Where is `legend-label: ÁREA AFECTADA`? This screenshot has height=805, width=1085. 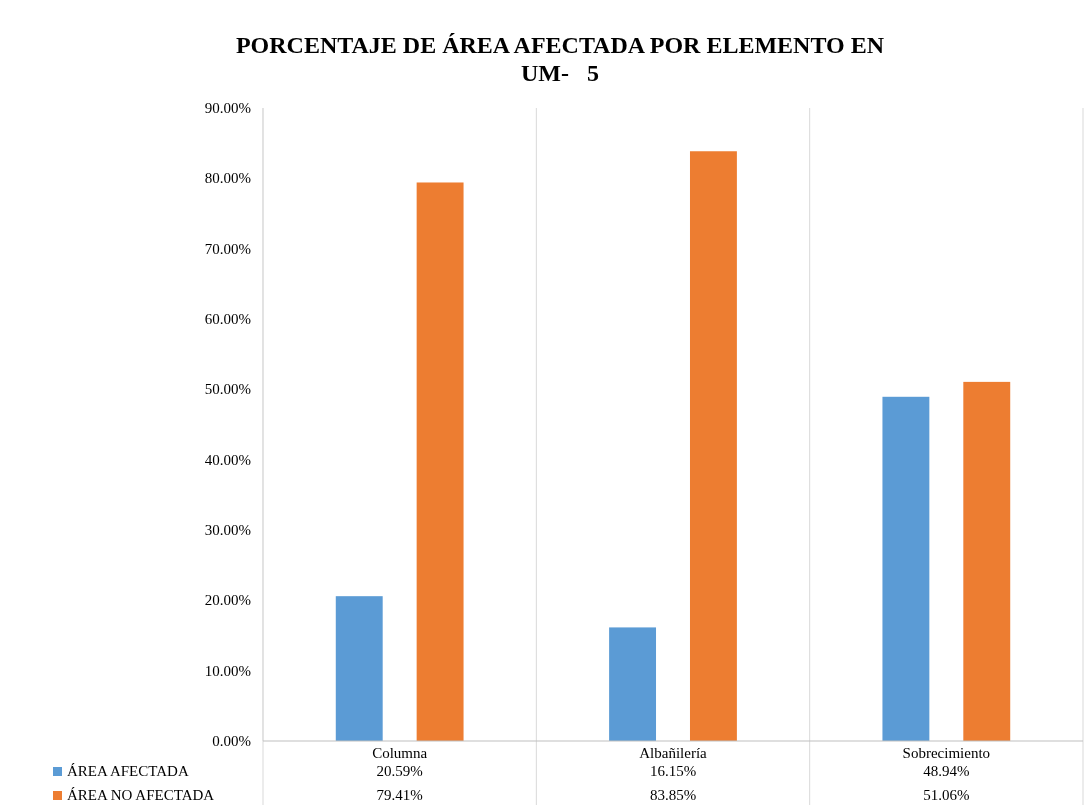 legend-label: ÁREA AFECTADA is located at coordinates (128, 771).